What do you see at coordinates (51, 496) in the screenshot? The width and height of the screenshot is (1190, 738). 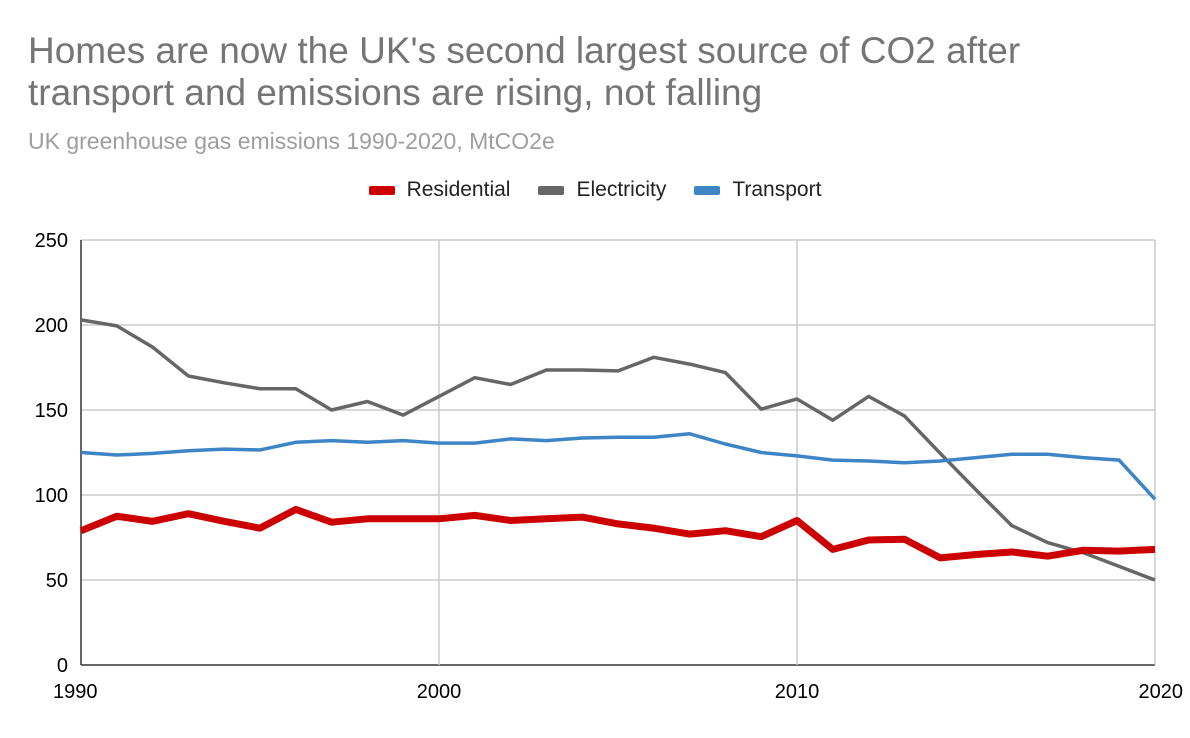 I see `y-tick-label: 100` at bounding box center [51, 496].